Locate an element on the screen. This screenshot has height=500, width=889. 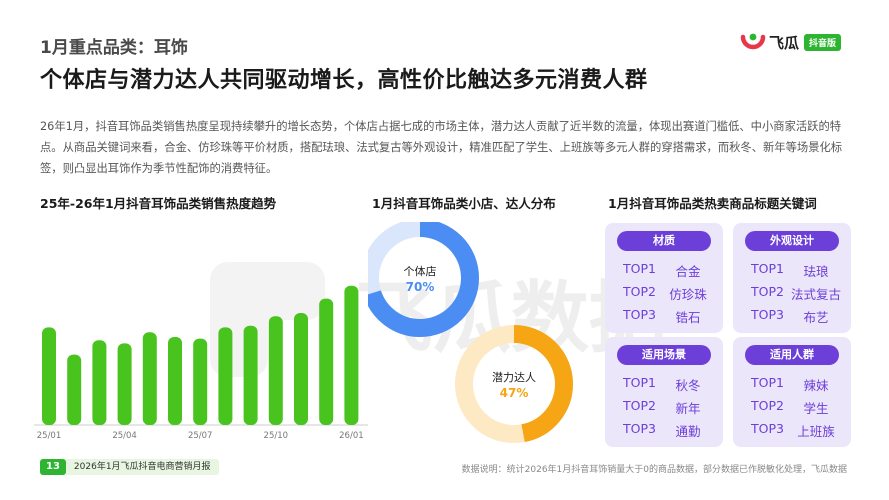
keyword-word: 珐琅 is located at coordinates (816, 271).